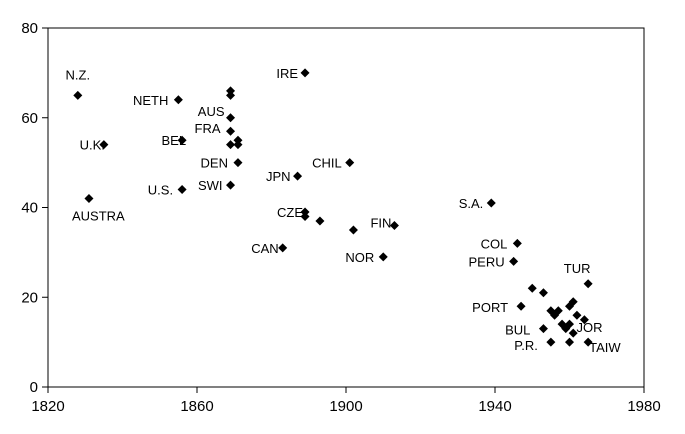 The width and height of the screenshot is (685, 434). Describe the element at coordinates (643, 406) in the screenshot. I see `x-tick-label: 1980` at that location.